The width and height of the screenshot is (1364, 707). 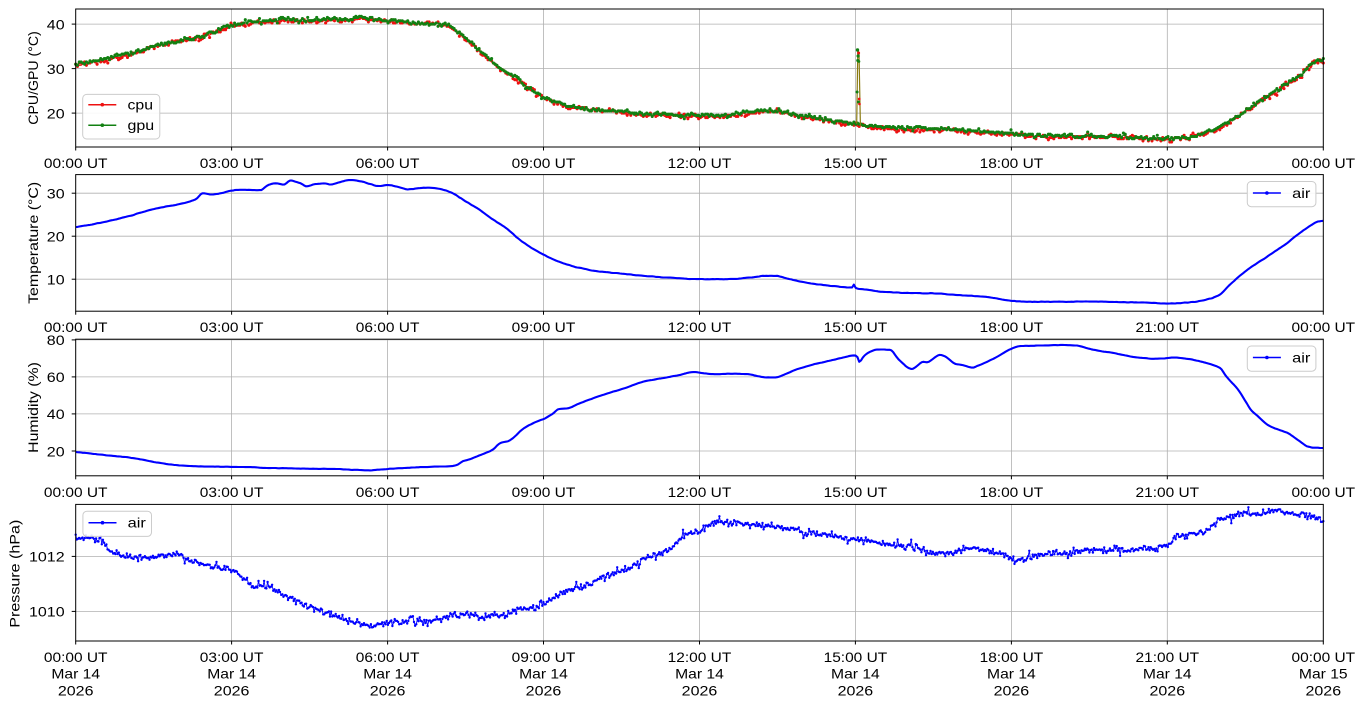 I want to click on svg-text: Humidity (%), so click(x=33, y=407).